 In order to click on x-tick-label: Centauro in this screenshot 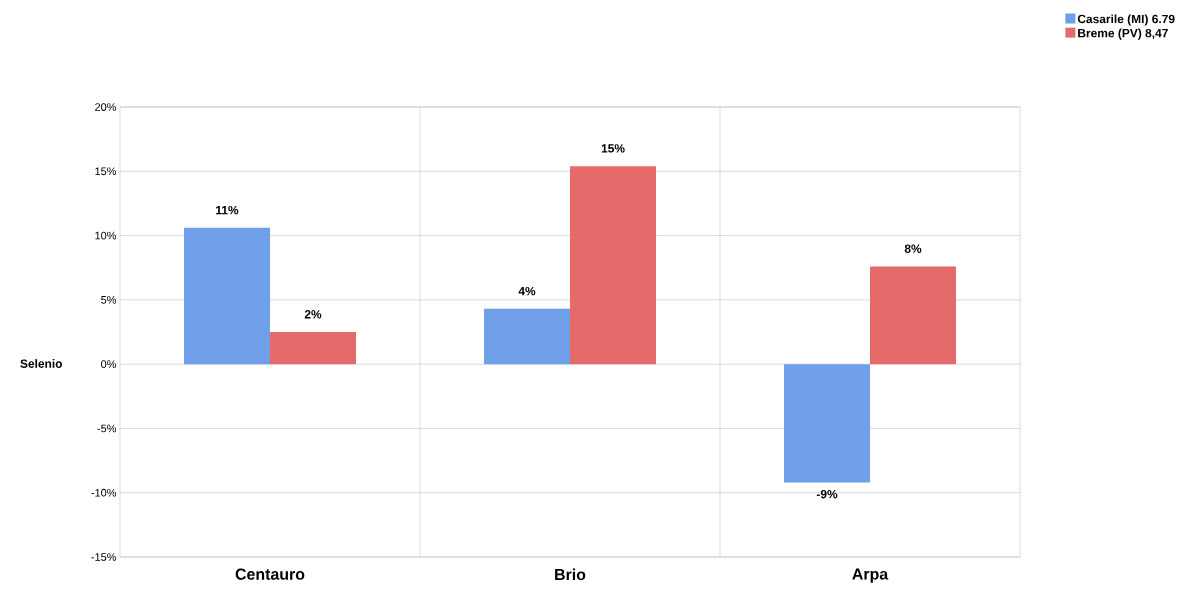, I will do `click(270, 574)`.